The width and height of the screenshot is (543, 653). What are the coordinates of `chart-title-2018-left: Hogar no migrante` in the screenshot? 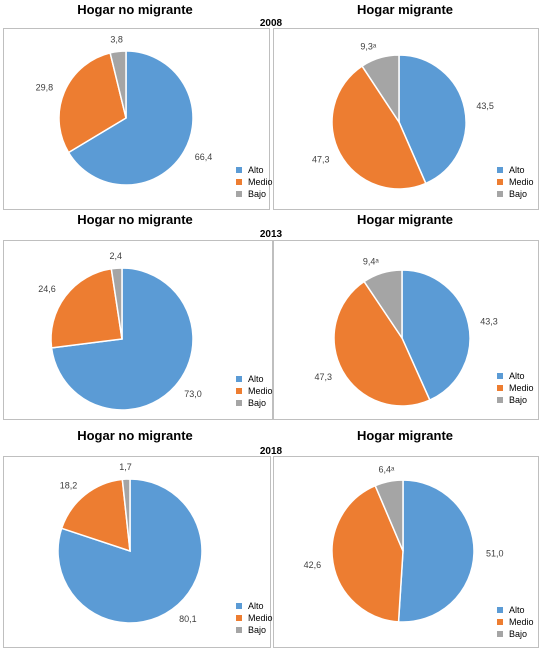 It's located at (135, 435).